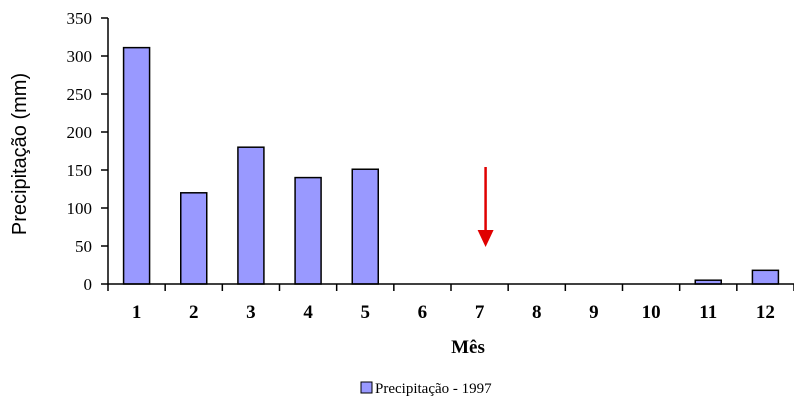 This screenshot has width=794, height=403. Describe the element at coordinates (485, 207) in the screenshot. I see `red-arrow-annotation` at that location.